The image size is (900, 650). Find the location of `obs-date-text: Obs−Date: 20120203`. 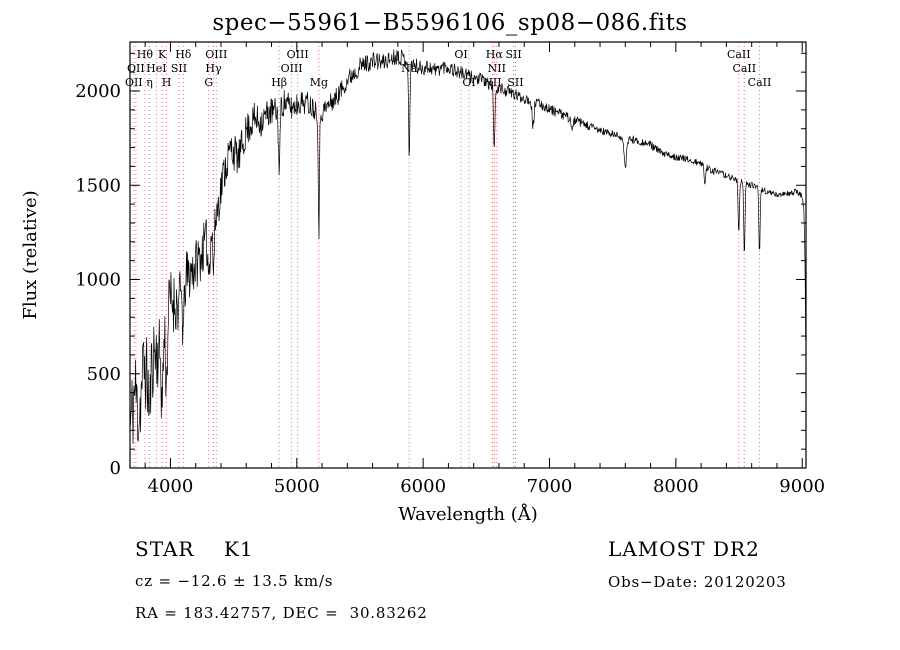

obs-date-text: Obs−Date: 20120203 is located at coordinates (697, 582).